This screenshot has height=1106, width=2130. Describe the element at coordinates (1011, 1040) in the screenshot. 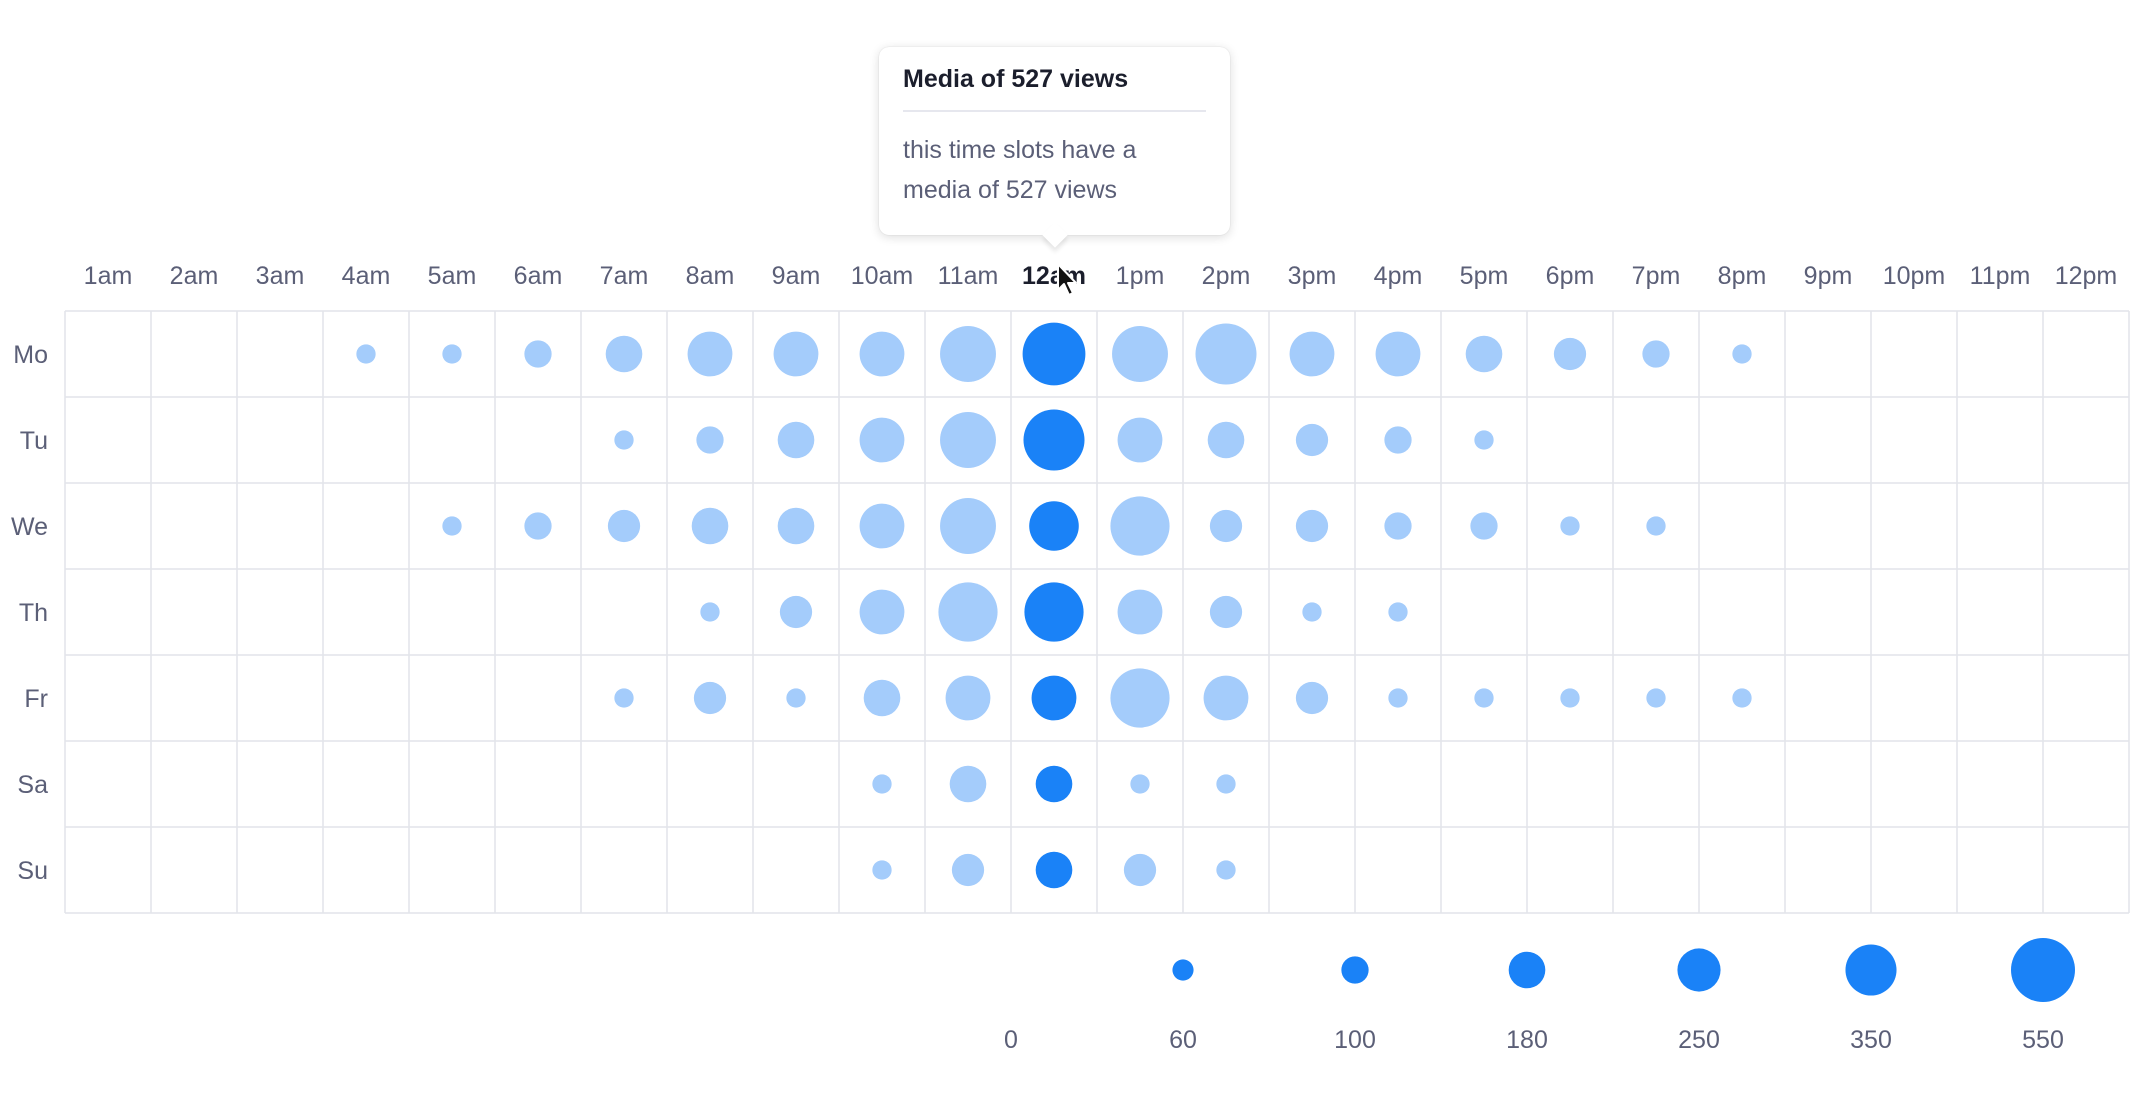

I see `legend-label: 0` at that location.